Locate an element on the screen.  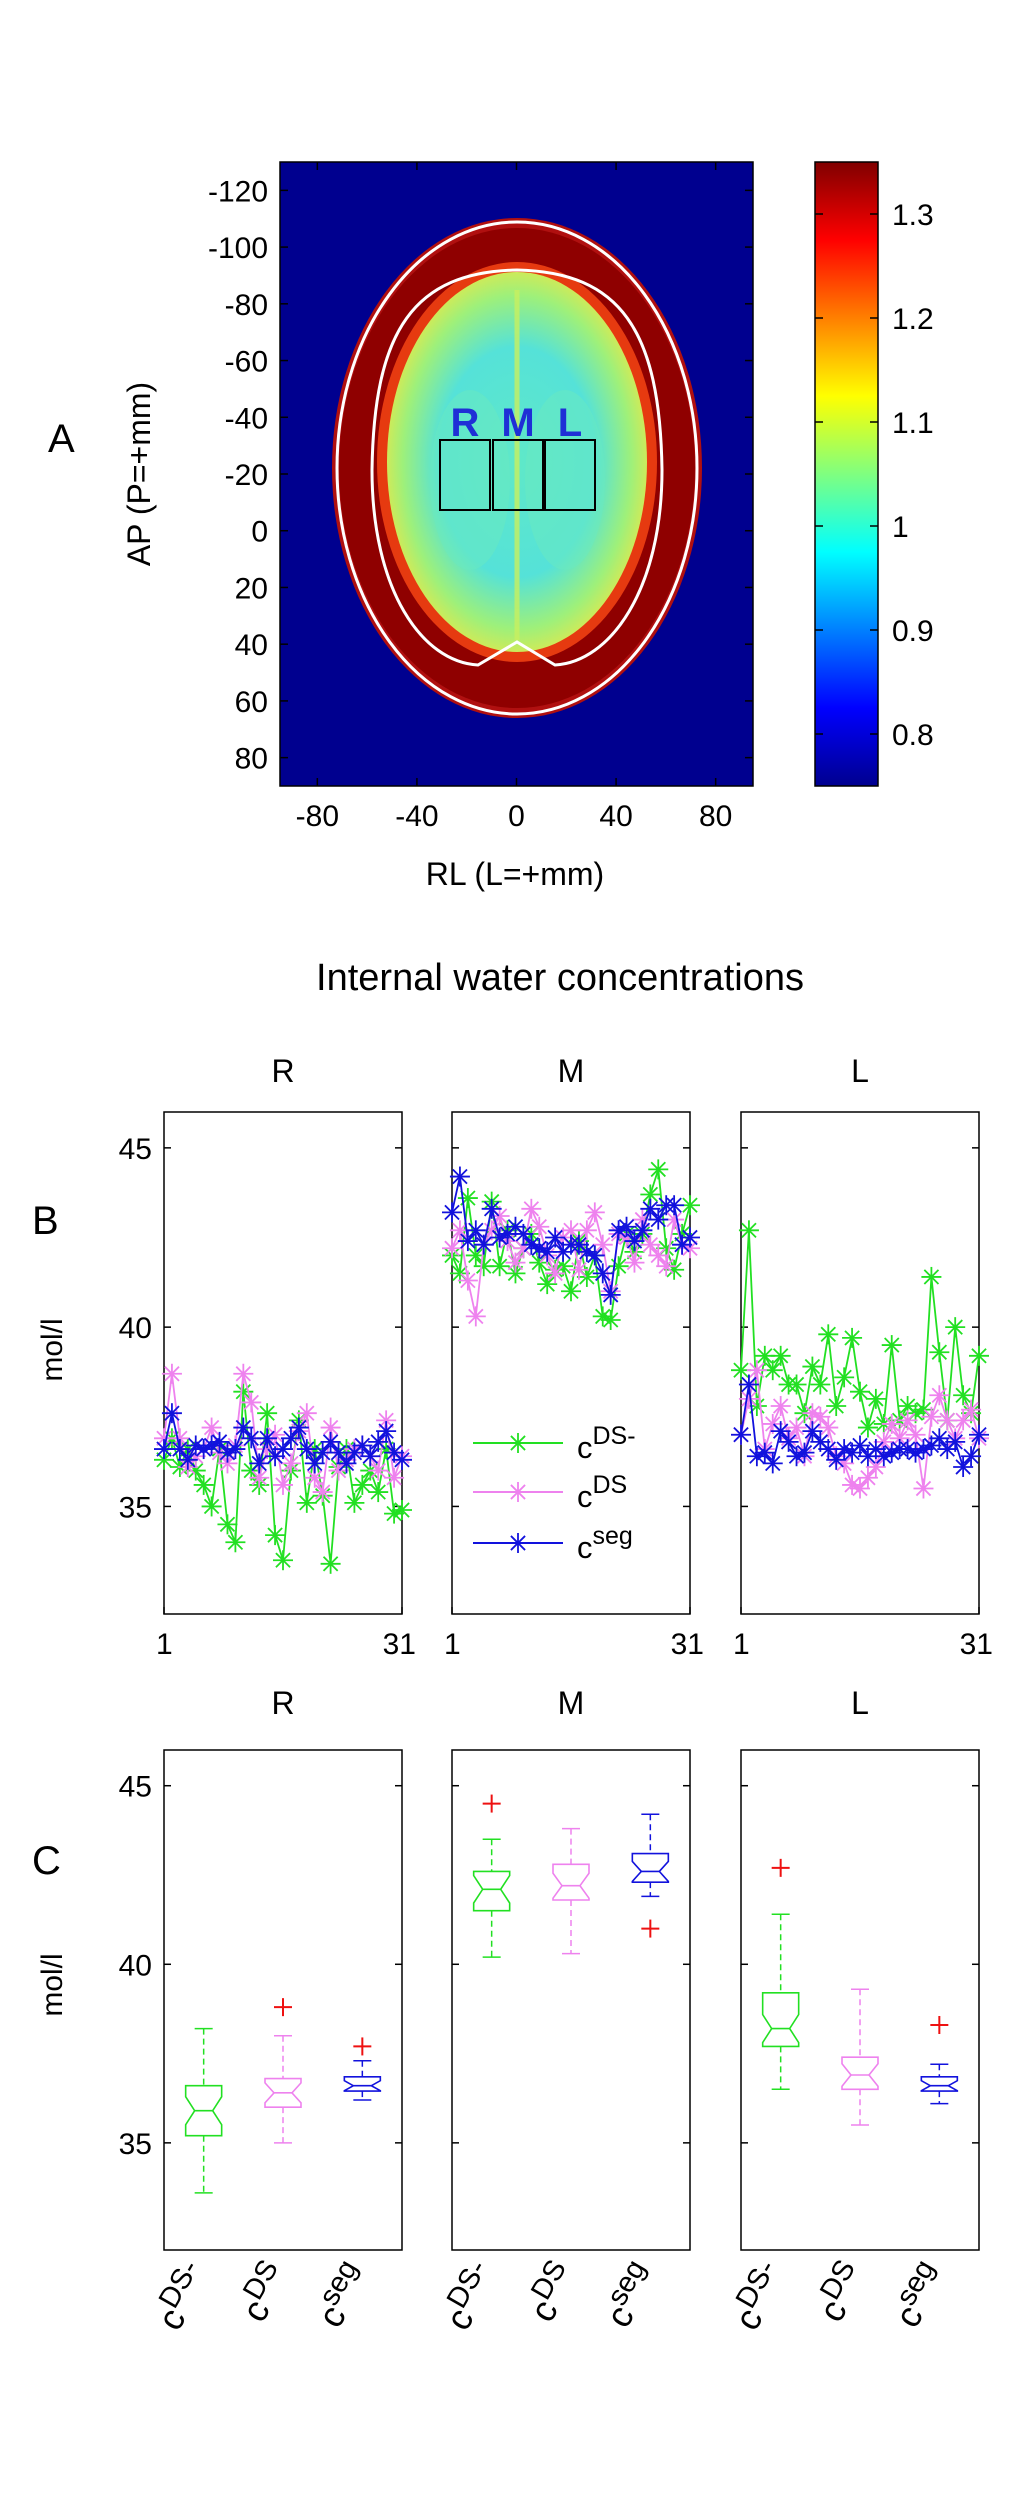
colorbar-tick-label: 1.3 is located at coordinates (913, 215).